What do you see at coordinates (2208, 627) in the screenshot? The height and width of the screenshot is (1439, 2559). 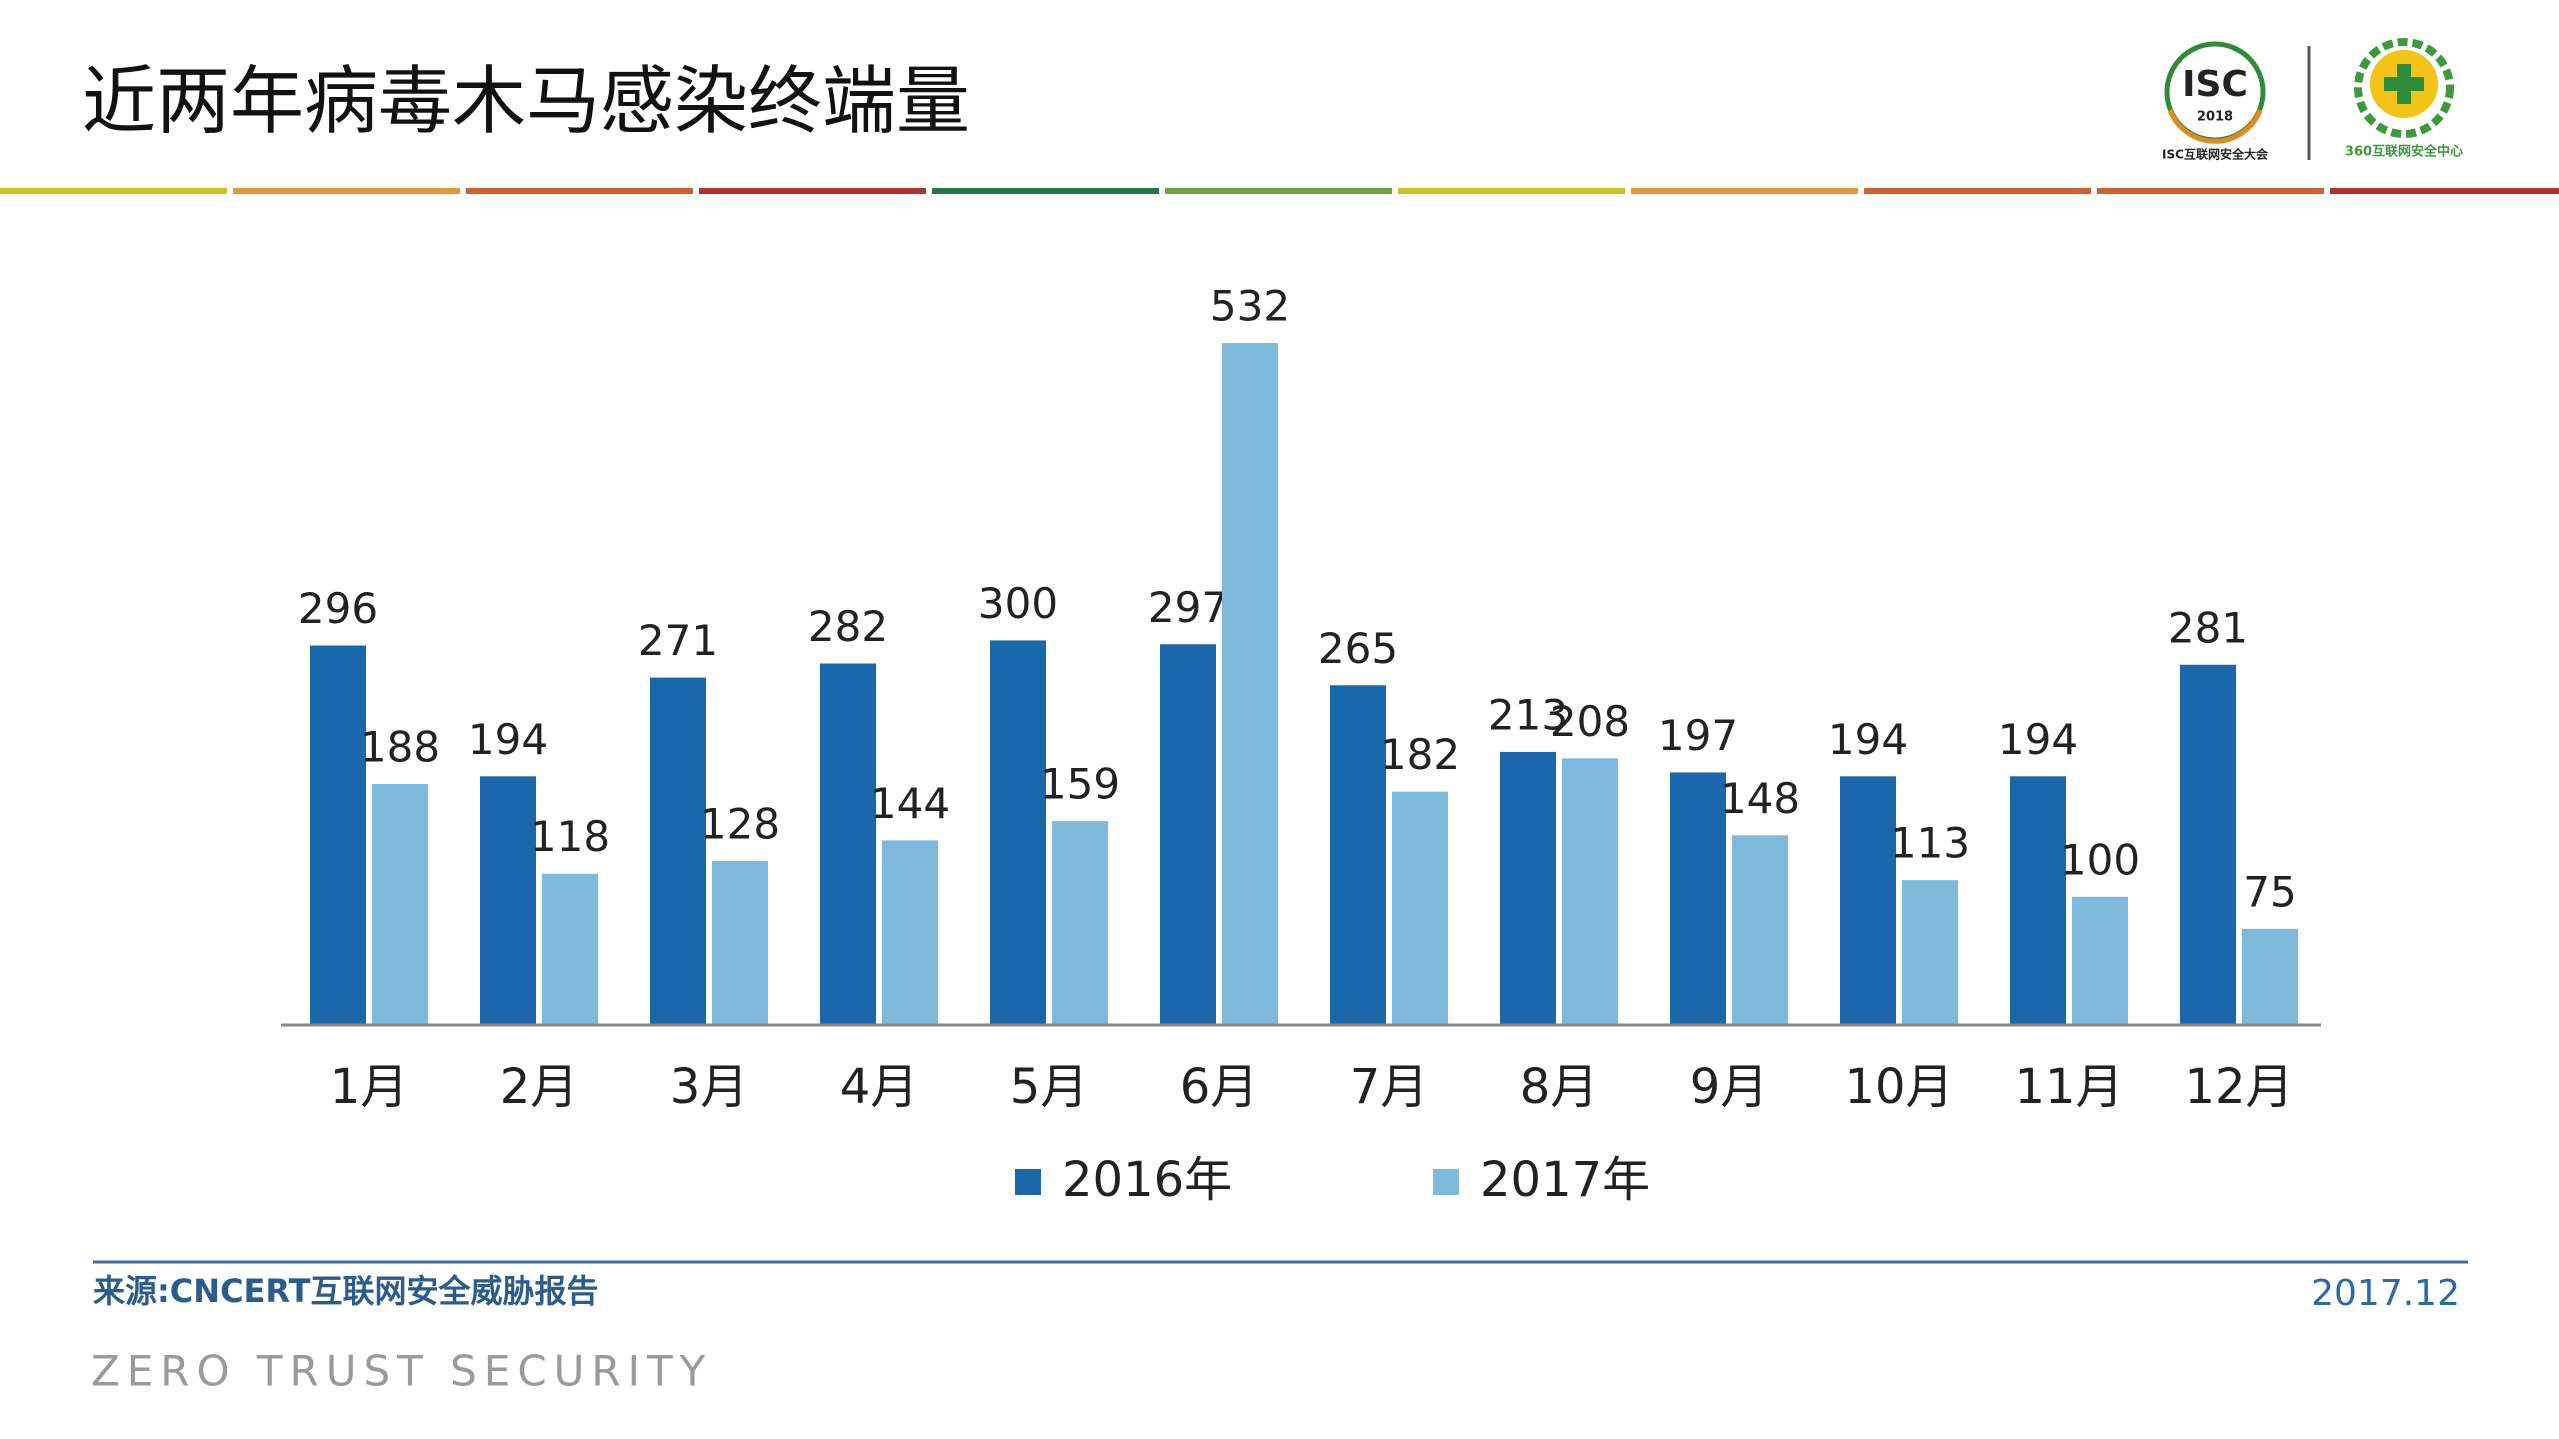 I see `value-label: 281` at bounding box center [2208, 627].